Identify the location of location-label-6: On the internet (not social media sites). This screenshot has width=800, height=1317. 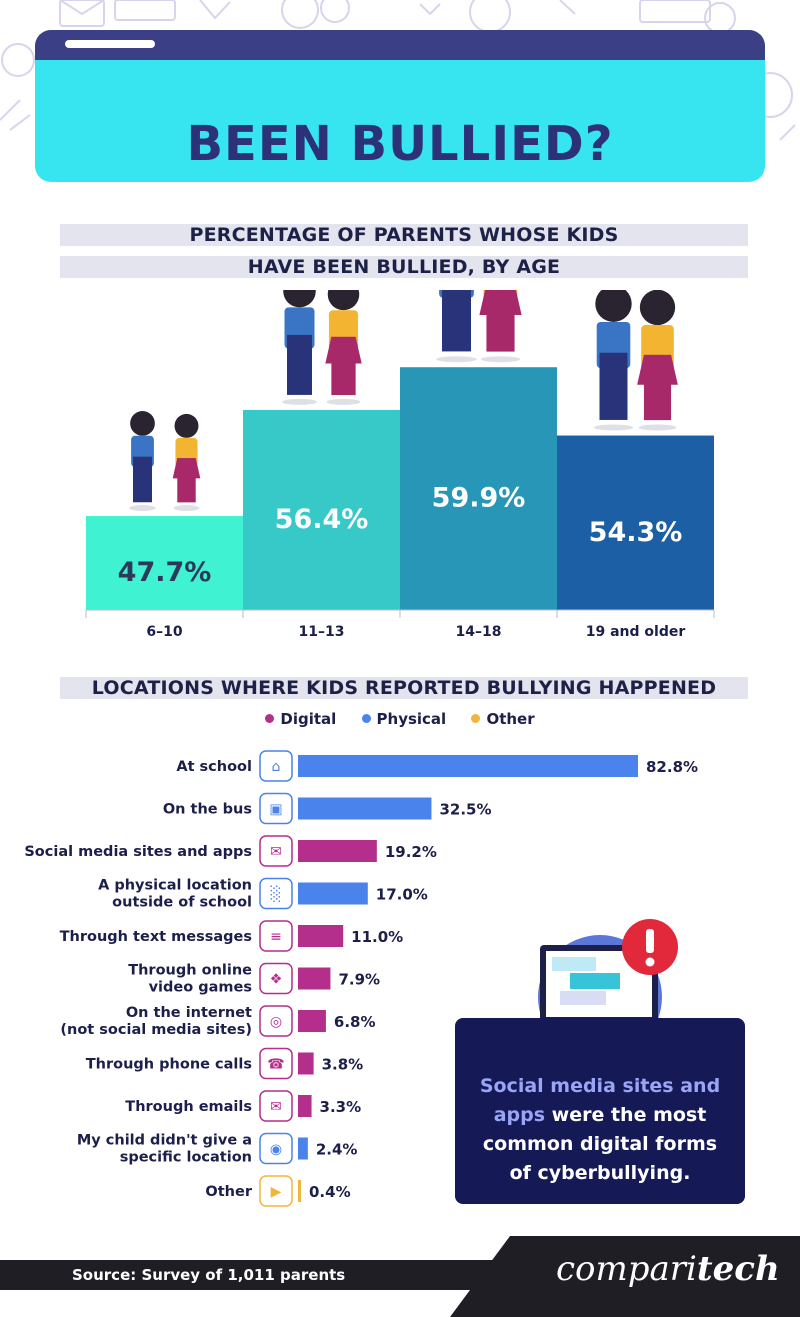
(156, 1021).